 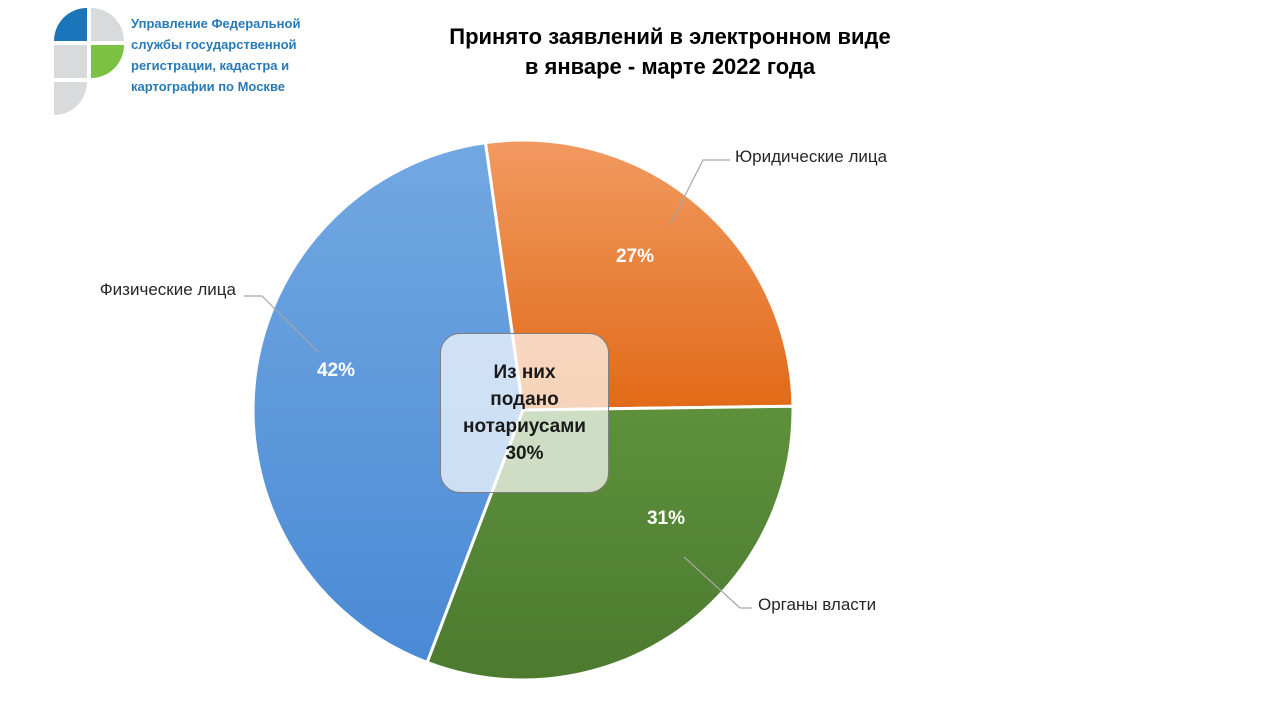 What do you see at coordinates (670, 66) in the screenshot?
I see `chart-title-line: в январе - марте 2022 года` at bounding box center [670, 66].